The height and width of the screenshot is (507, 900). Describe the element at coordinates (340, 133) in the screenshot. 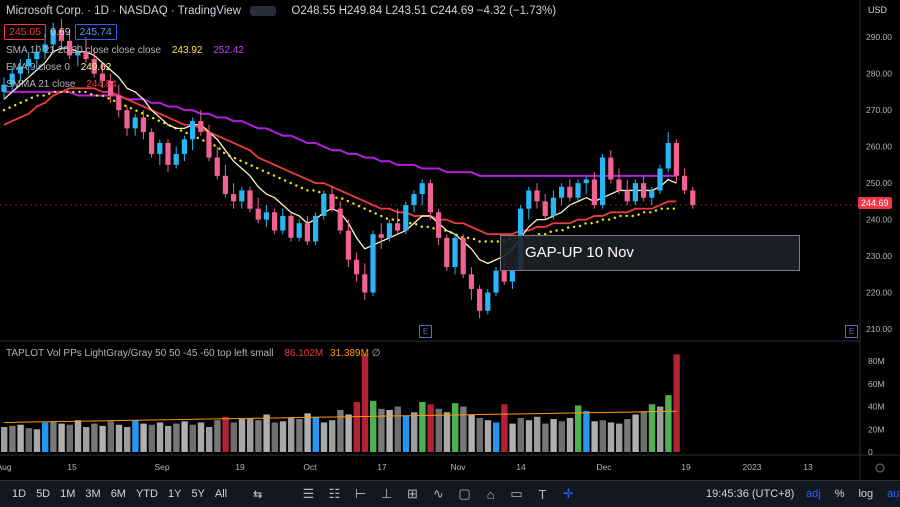

I see `sma-purple-line` at that location.